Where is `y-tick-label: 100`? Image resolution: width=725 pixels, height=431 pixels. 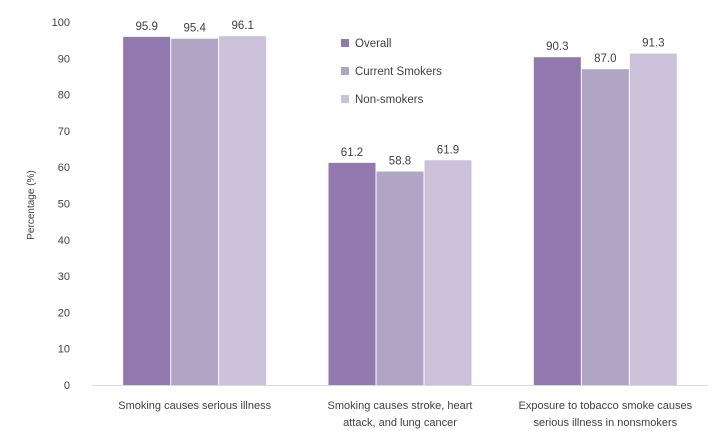
y-tick-label: 100 is located at coordinates (61, 23).